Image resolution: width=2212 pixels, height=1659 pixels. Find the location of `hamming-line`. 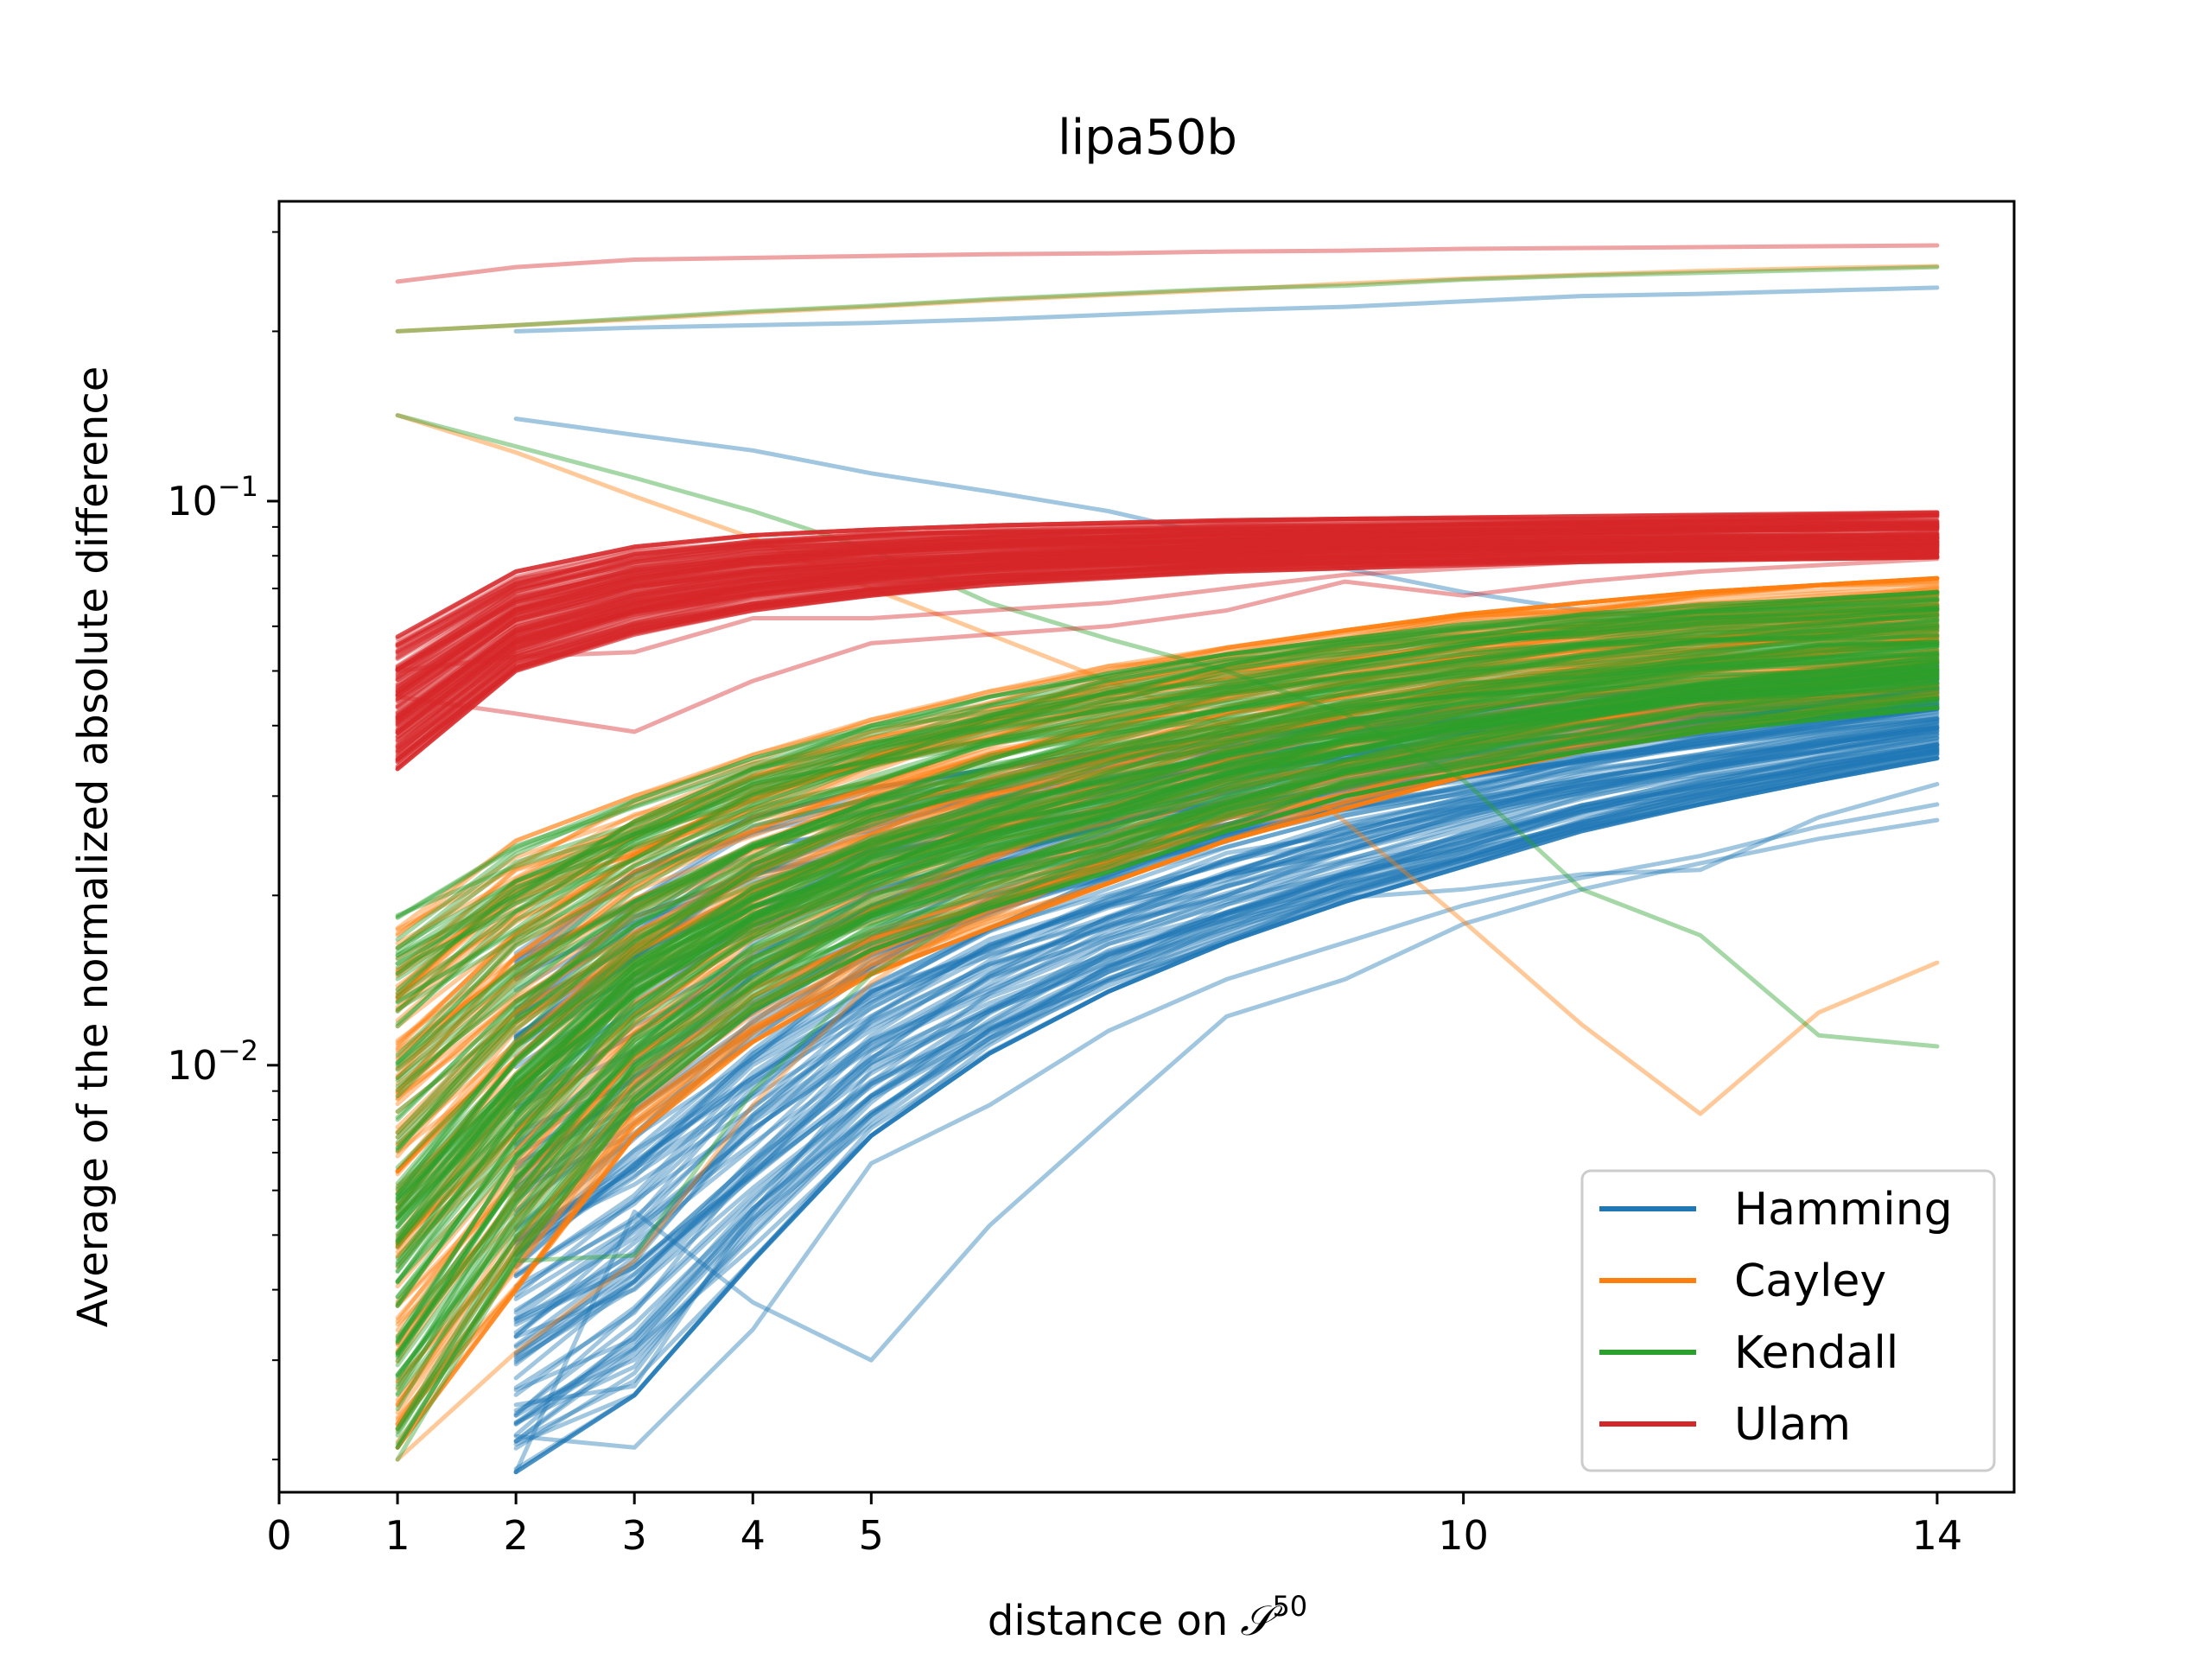

hamming-line is located at coordinates (1226, 847).